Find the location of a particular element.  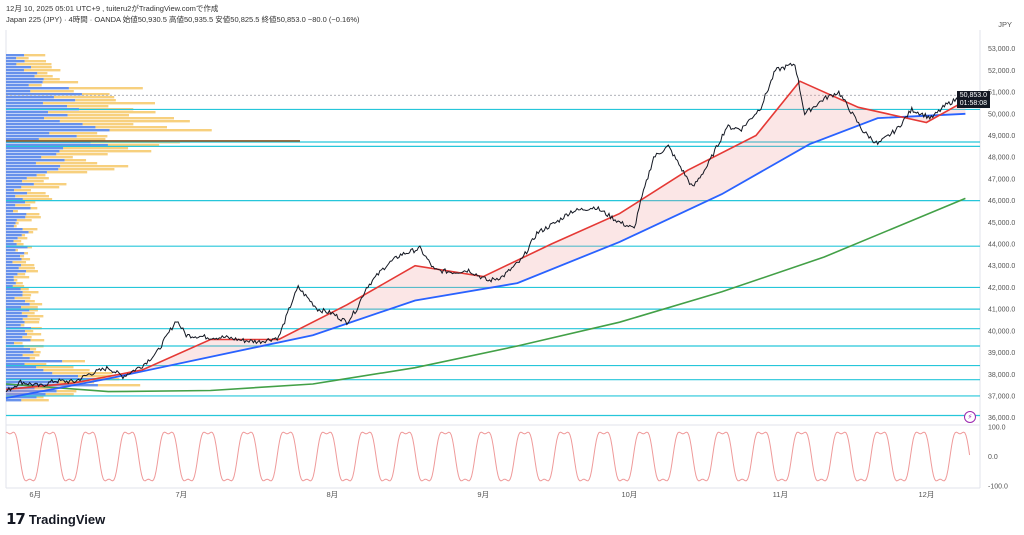

currency-label: JPY is located at coordinates (1005, 24).